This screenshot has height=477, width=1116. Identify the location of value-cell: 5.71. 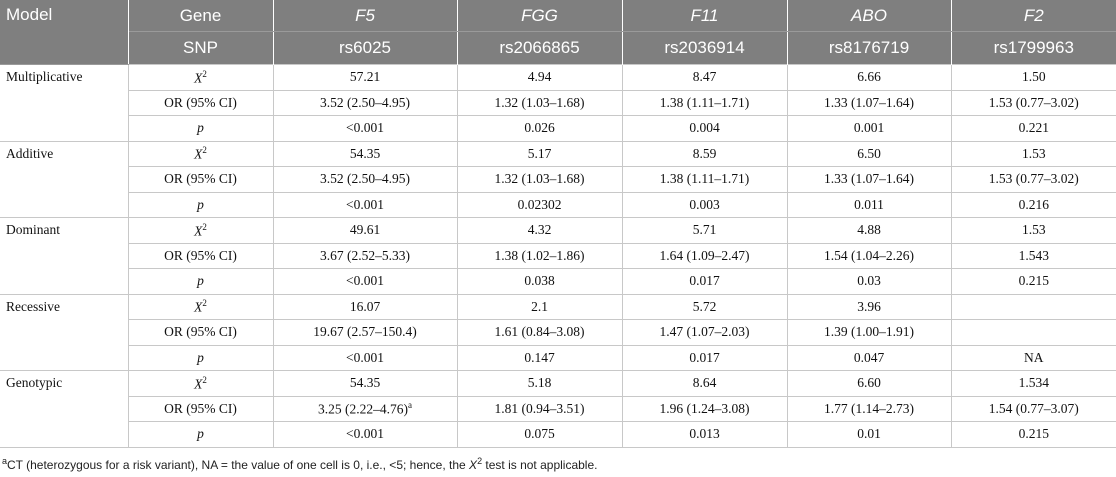
(704, 230).